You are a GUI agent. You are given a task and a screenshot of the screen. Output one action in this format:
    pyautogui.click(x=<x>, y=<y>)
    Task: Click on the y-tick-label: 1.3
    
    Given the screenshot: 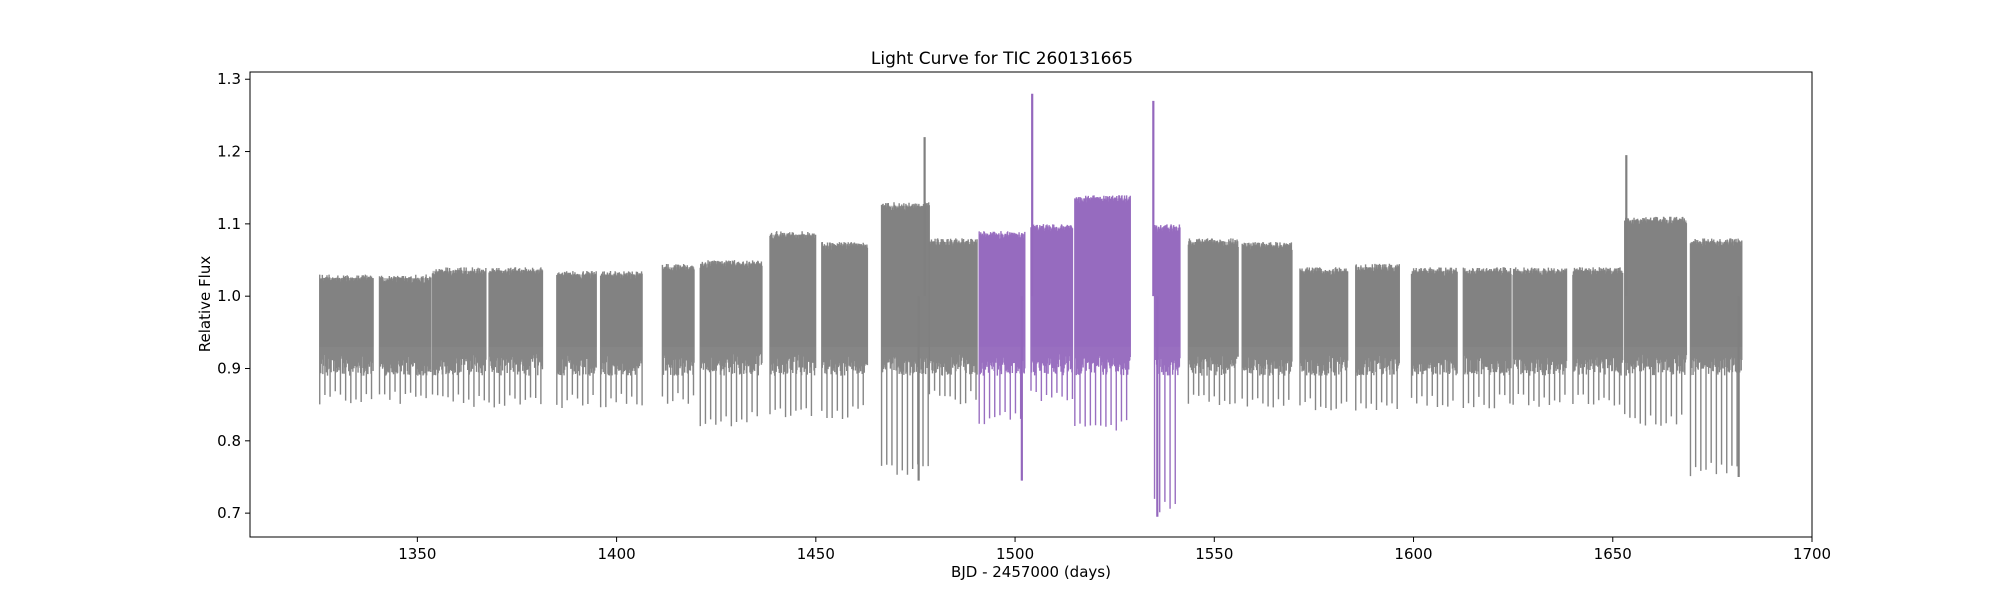 What is the action you would take?
    pyautogui.click(x=229, y=79)
    